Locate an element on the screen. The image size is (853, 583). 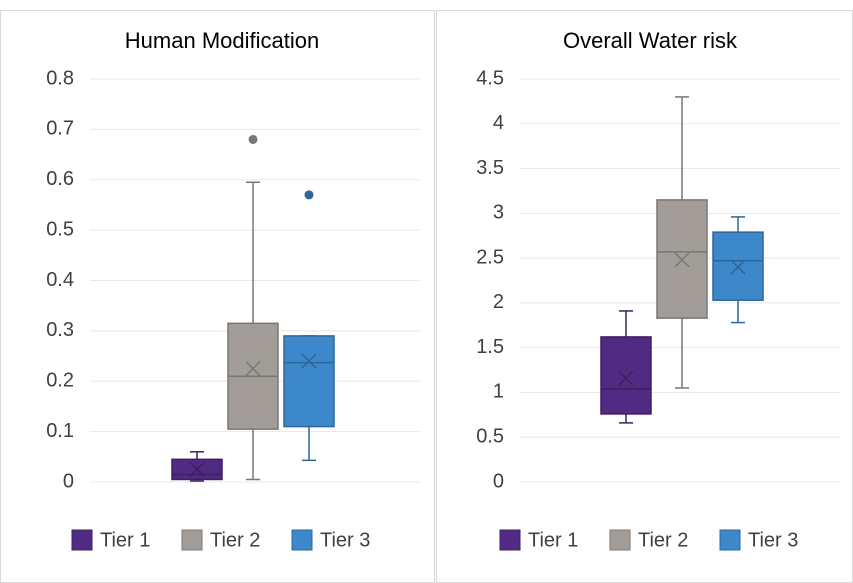
y-tick-label: 0.7 is located at coordinates (60, 129).